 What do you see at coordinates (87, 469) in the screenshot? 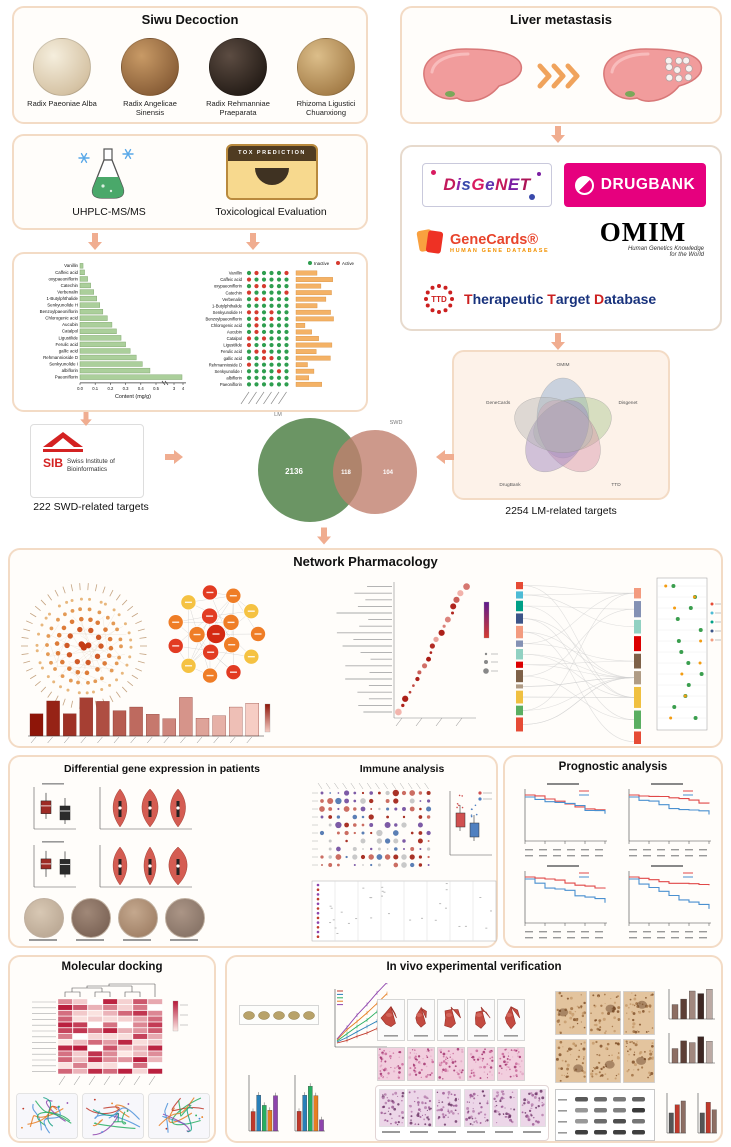
I see `svg-text: Bioinformatics` at bounding box center [87, 469].